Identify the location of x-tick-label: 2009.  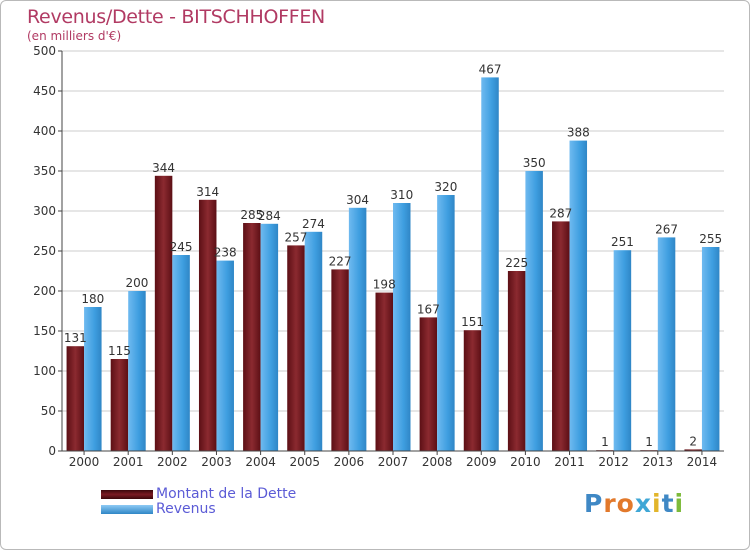
(481, 462).